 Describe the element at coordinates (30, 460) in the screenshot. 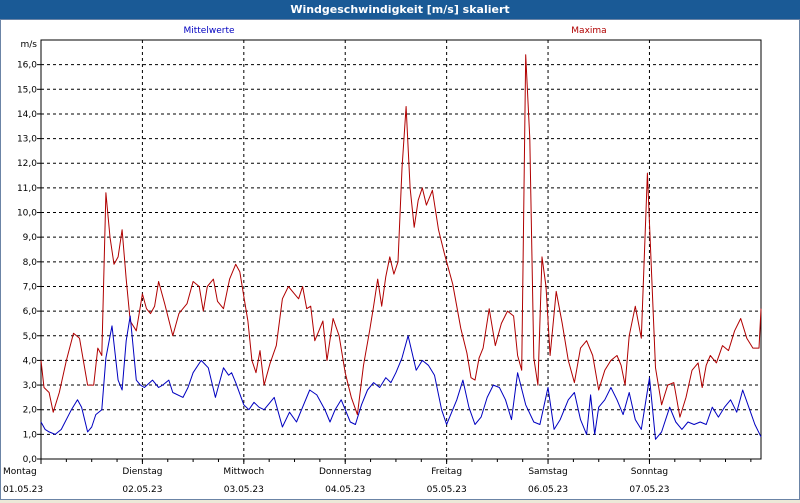

I see `y-tick-label: 0,0` at that location.